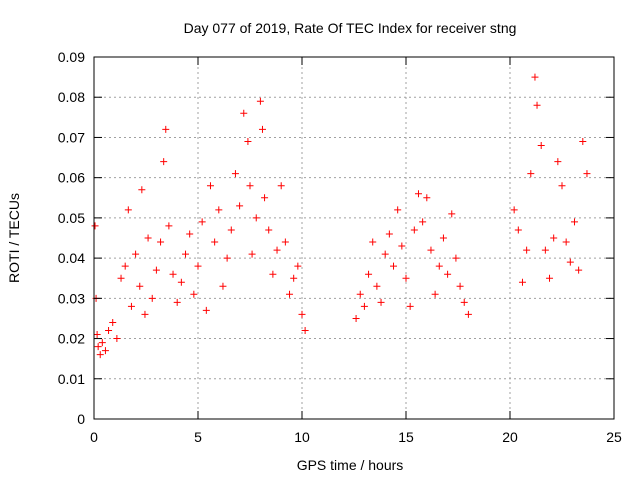 The height and width of the screenshot is (480, 640). What do you see at coordinates (350, 465) in the screenshot?
I see `x-axis-label: GPS time / hours` at bounding box center [350, 465].